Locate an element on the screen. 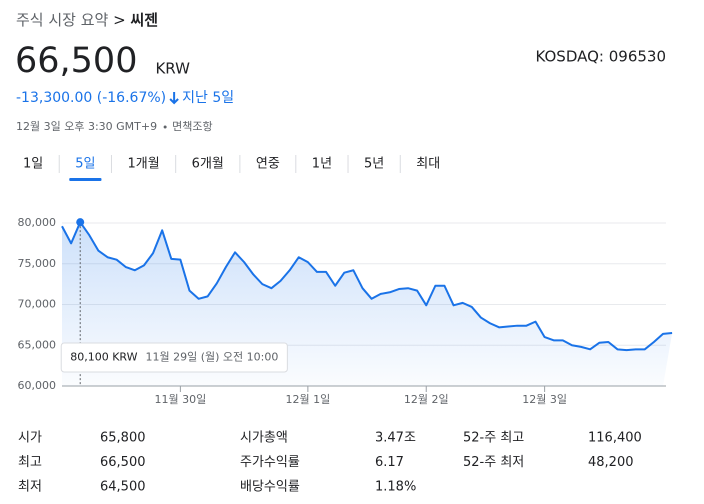 The image size is (704, 504). tooltip-box is located at coordinates (174, 357).